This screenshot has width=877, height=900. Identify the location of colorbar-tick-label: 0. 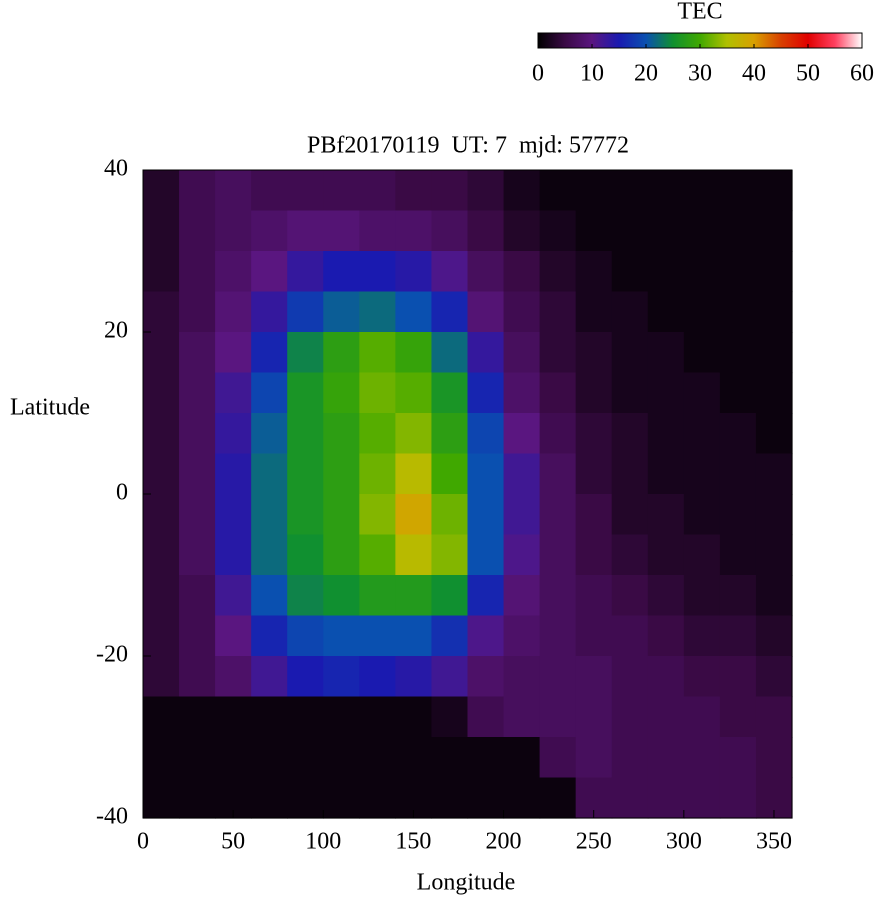
(538, 74).